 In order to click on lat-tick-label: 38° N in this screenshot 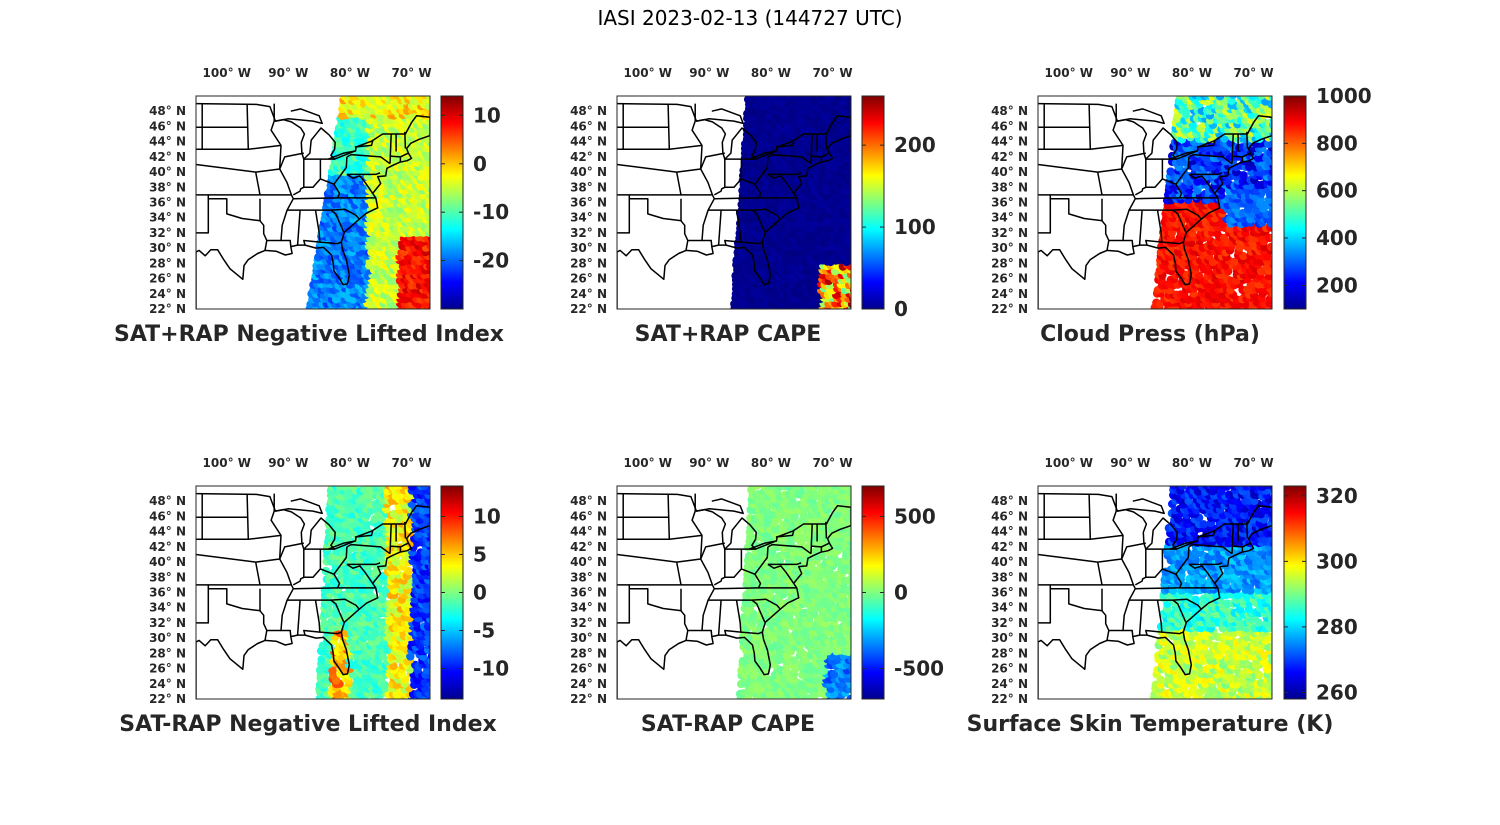, I will do `click(167, 187)`.